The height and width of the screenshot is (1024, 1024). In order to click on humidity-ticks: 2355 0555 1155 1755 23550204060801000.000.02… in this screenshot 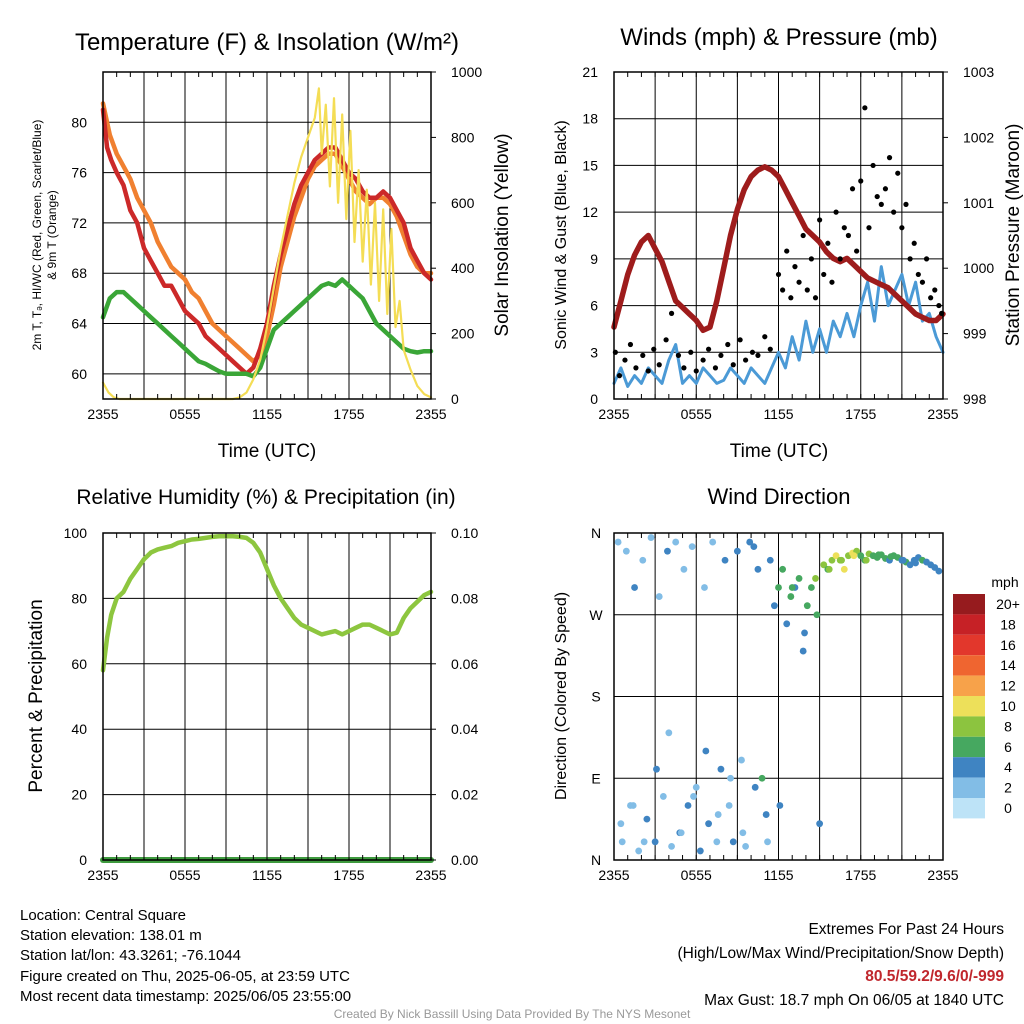, I will do `click(271, 704)`.